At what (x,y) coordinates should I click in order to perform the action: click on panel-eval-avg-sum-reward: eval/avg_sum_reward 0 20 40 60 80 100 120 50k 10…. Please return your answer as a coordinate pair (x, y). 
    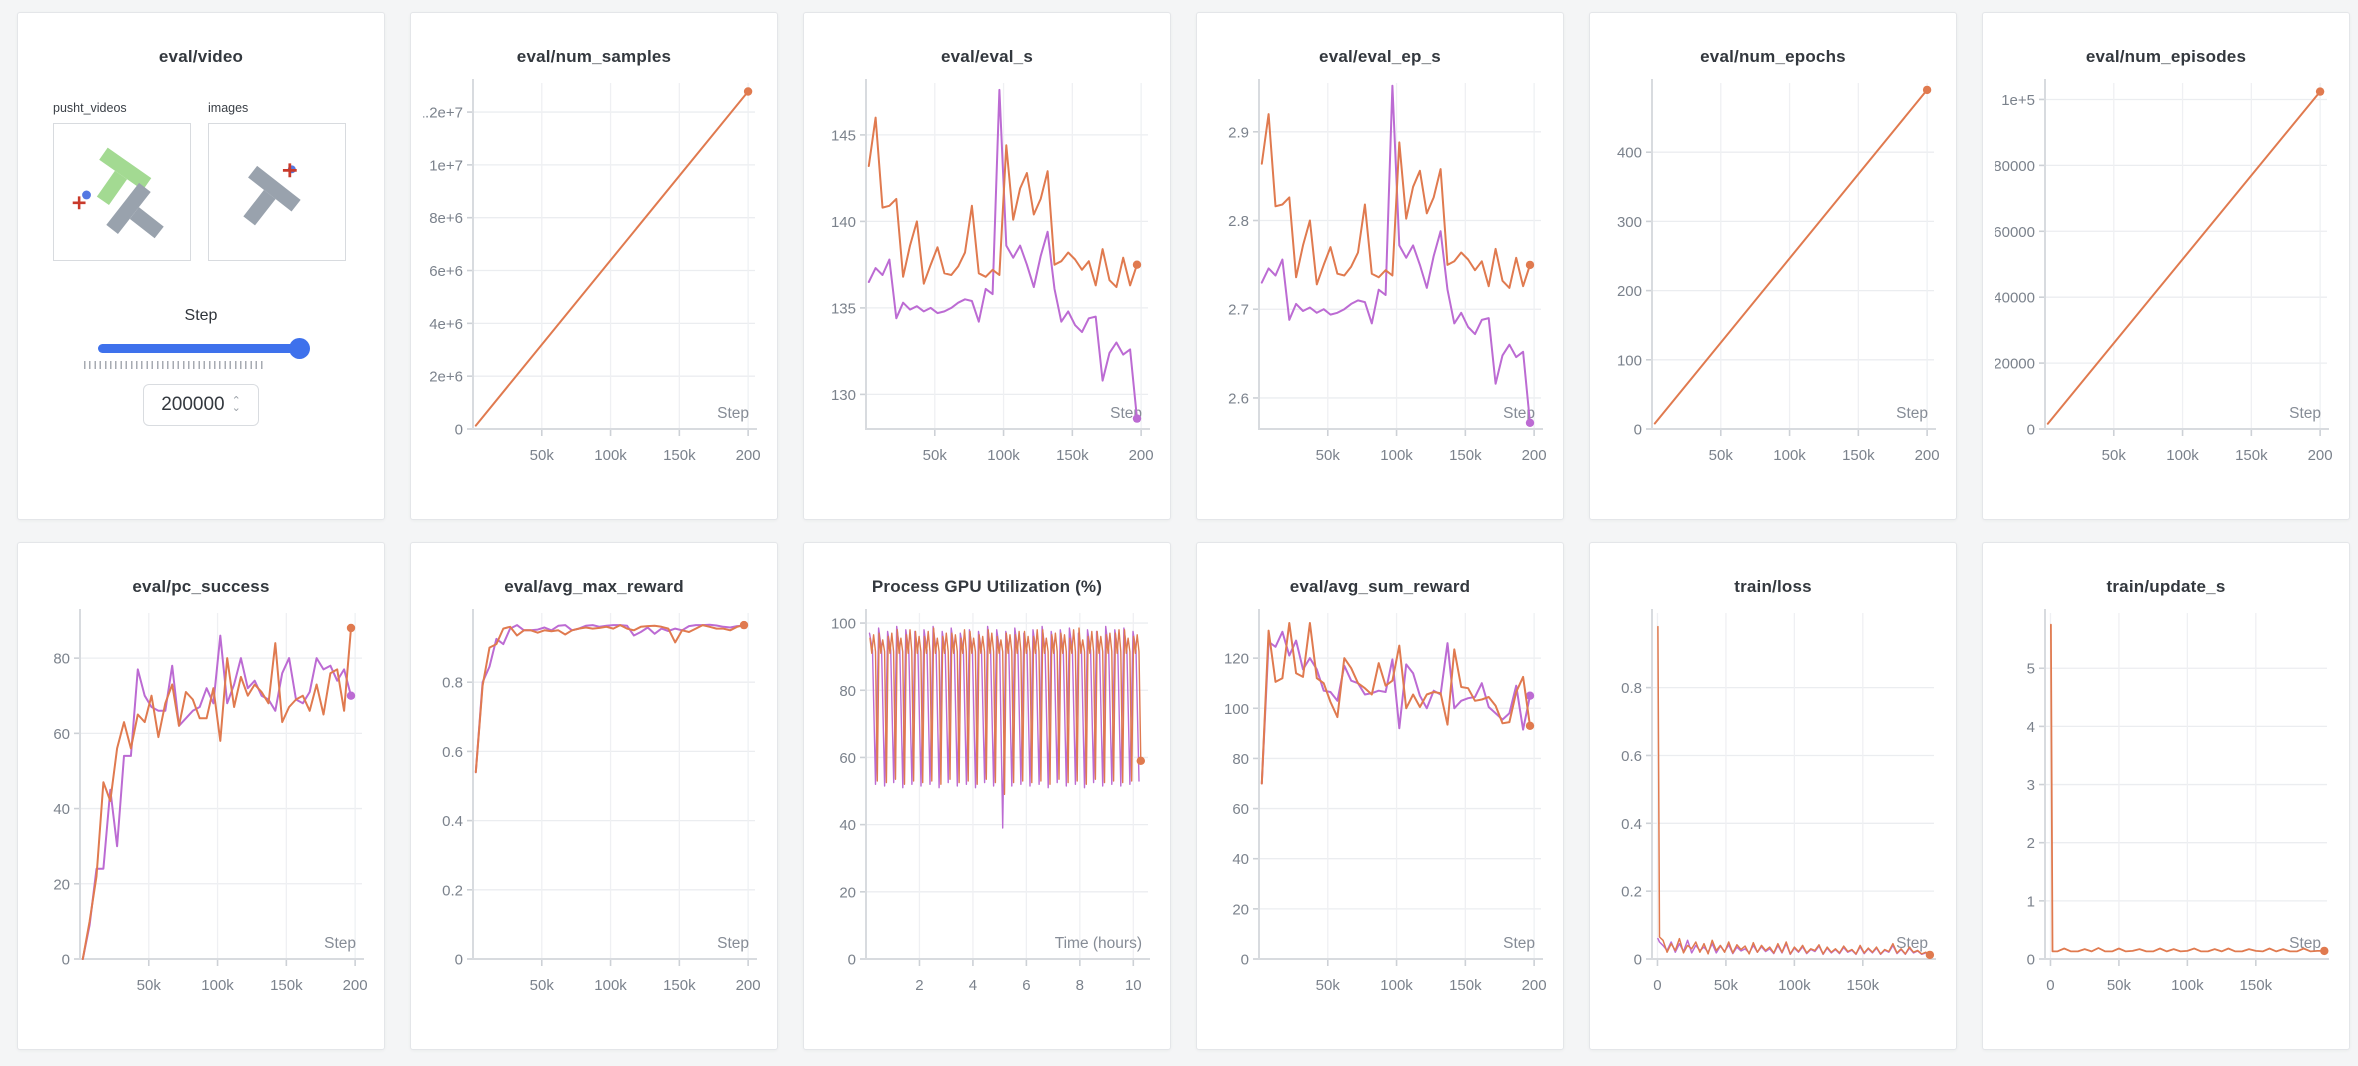
    Looking at the image, I should click on (1380, 796).